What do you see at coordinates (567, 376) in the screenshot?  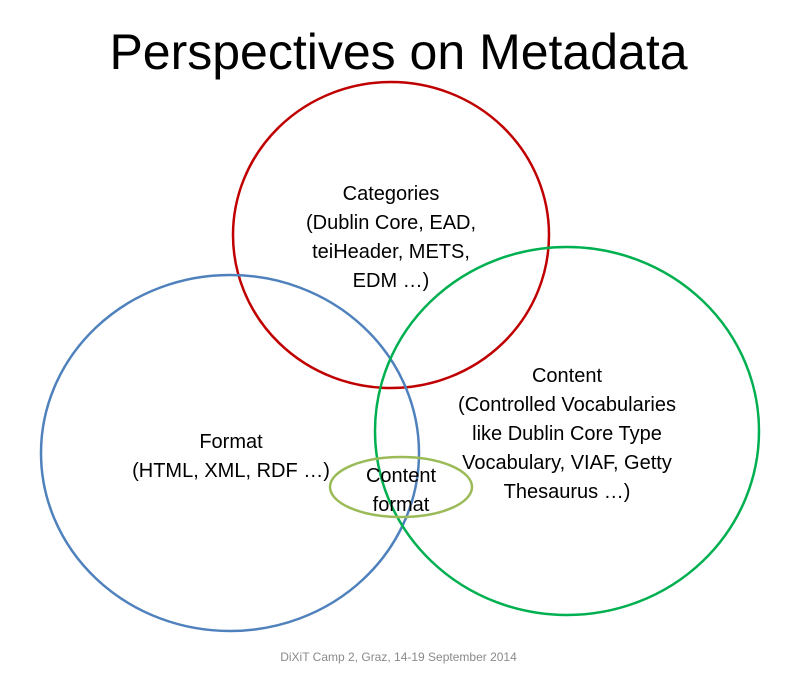 I see `content-line-1: Content` at bounding box center [567, 376].